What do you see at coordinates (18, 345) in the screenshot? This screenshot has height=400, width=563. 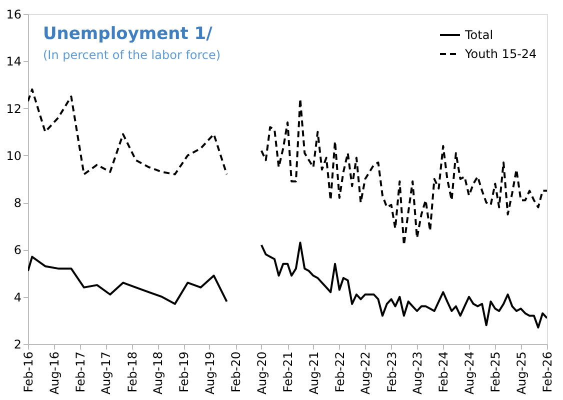 I see `y-tick-label: 2` at bounding box center [18, 345].